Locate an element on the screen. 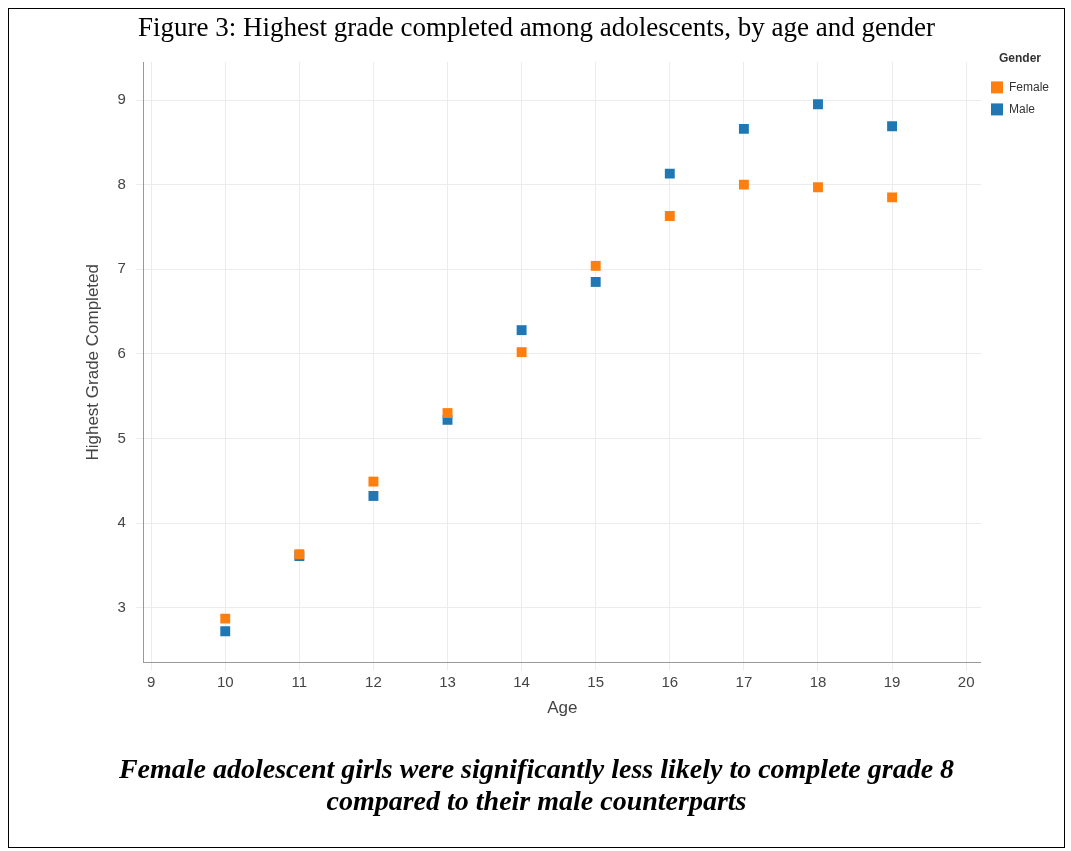 This screenshot has height=851, width=1071. x-tick-label: 17 is located at coordinates (744, 681).